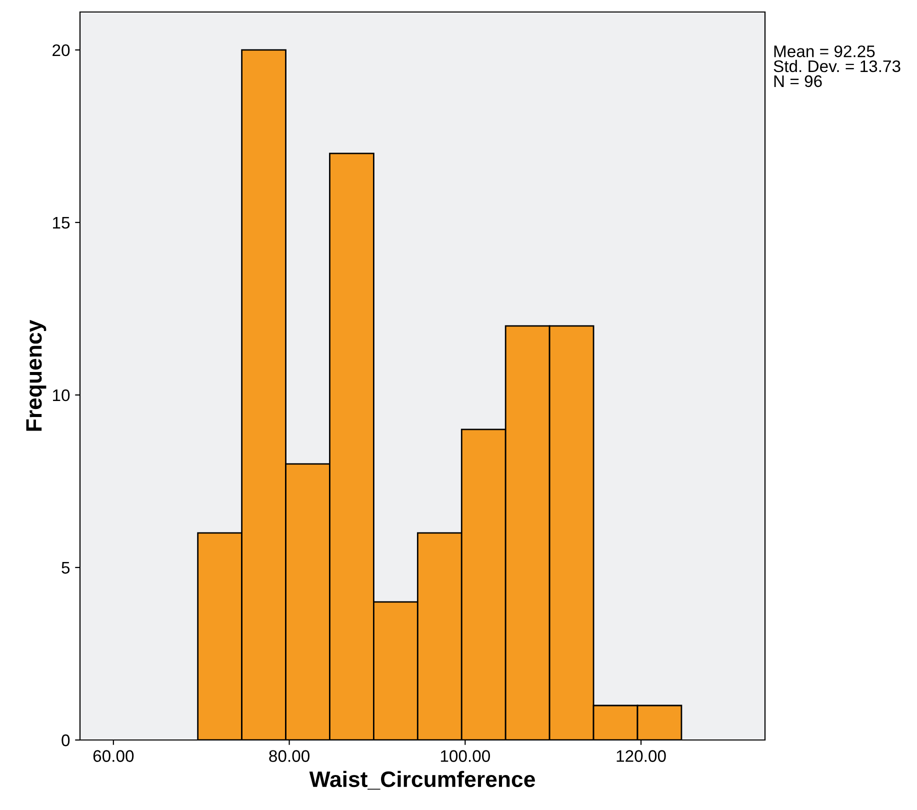 The width and height of the screenshot is (917, 810). I want to click on y-tick-label: 10, so click(61, 395).